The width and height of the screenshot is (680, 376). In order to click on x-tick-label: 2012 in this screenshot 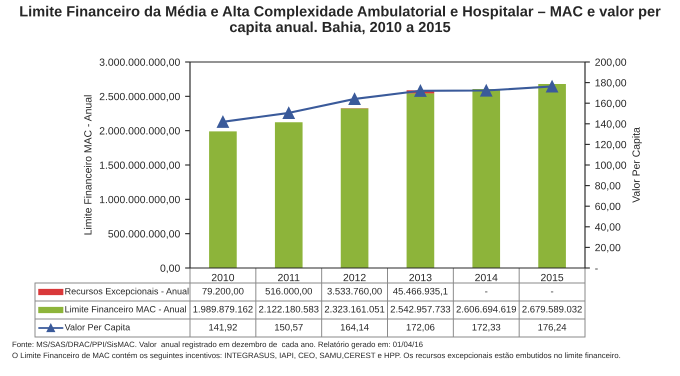, I will do `click(355, 278)`.